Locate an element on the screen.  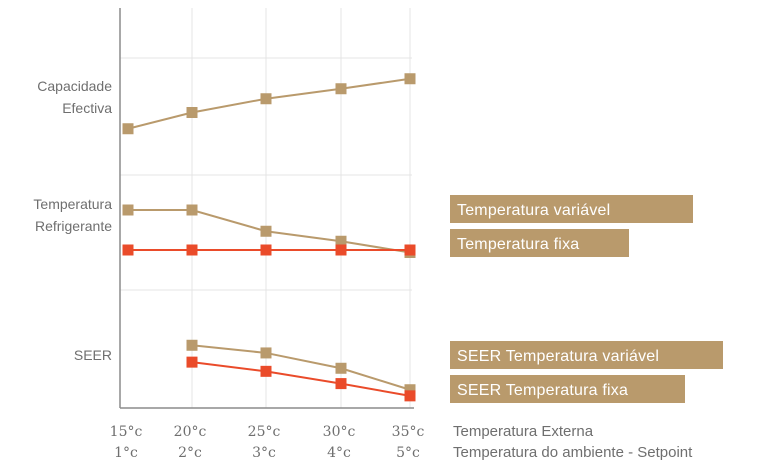
x-tick-label-secondary: 5°c is located at coordinates (408, 453).